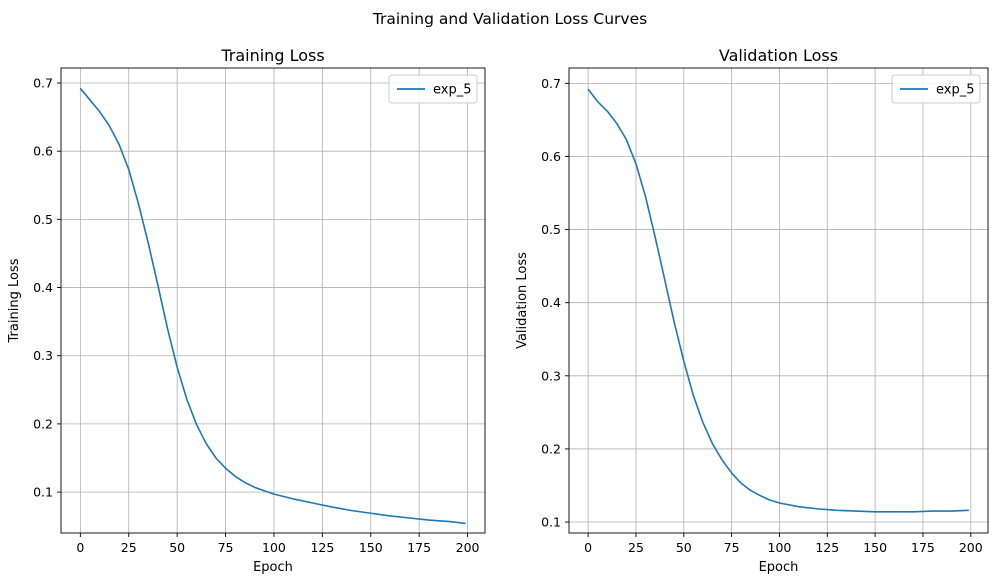 This screenshot has height=585, width=1001. Describe the element at coordinates (509, 19) in the screenshot. I see `figure-title: Training and Validation Loss Curves` at that location.